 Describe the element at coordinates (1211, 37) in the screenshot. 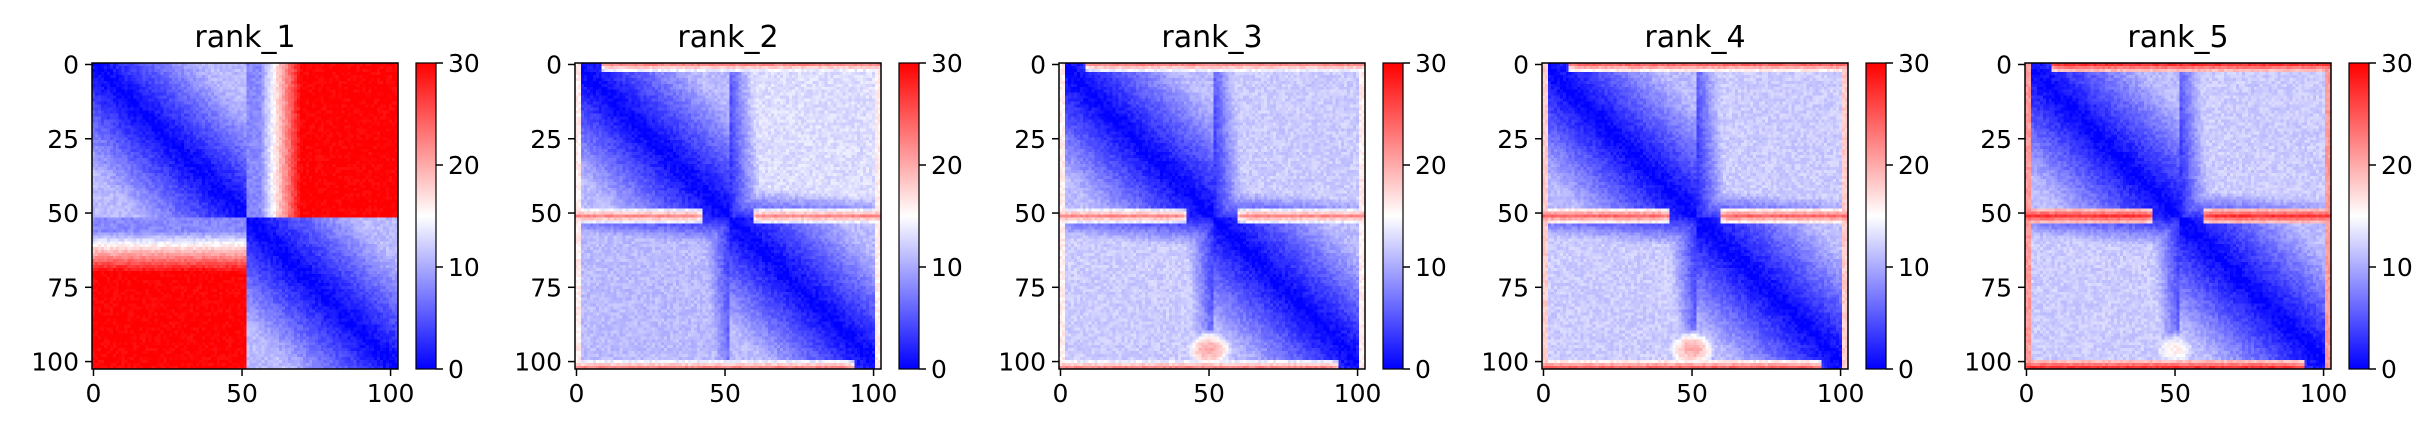

I see `panel-title: rank_3` at that location.